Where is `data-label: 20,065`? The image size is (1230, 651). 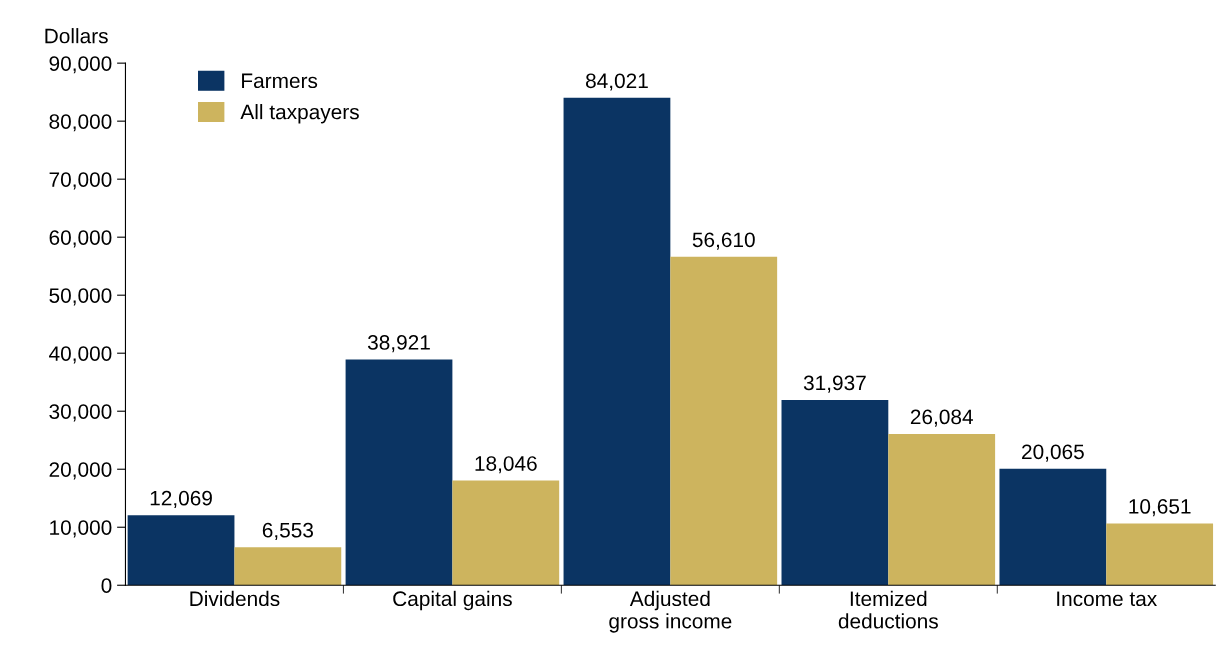
data-label: 20,065 is located at coordinates (1053, 453).